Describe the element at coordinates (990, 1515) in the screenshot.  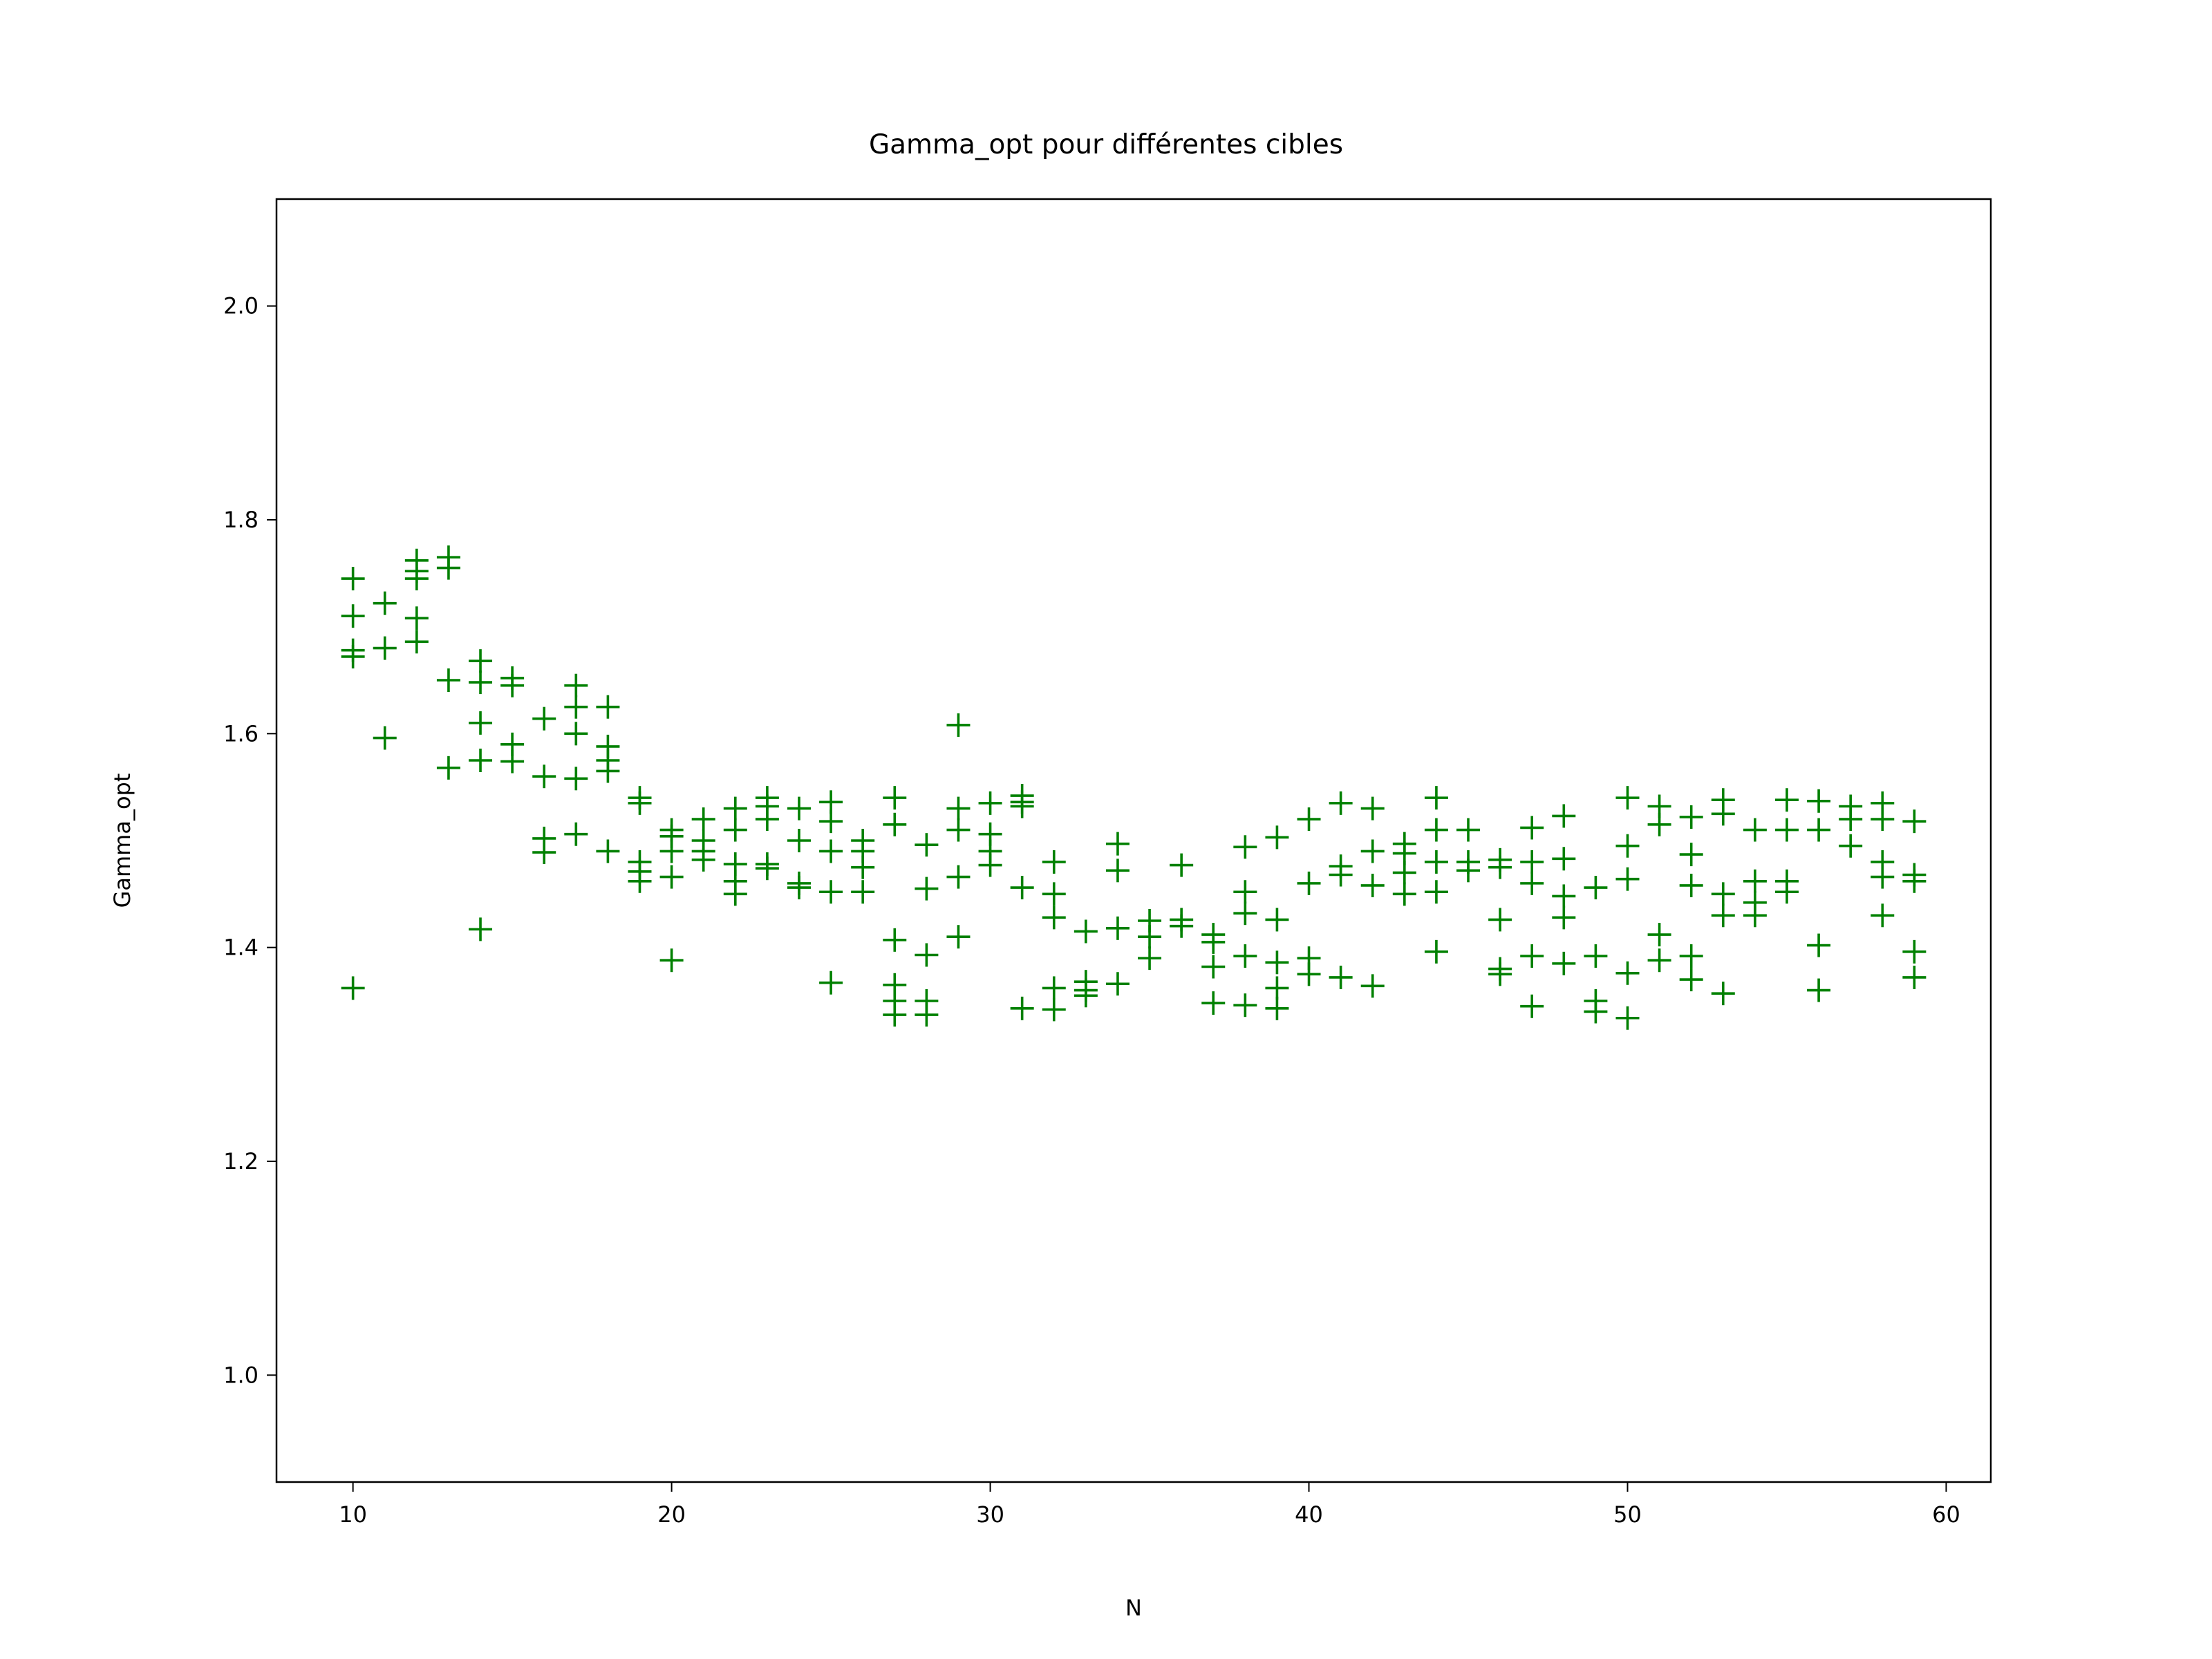
I see `x-tick-label: 30` at that location.